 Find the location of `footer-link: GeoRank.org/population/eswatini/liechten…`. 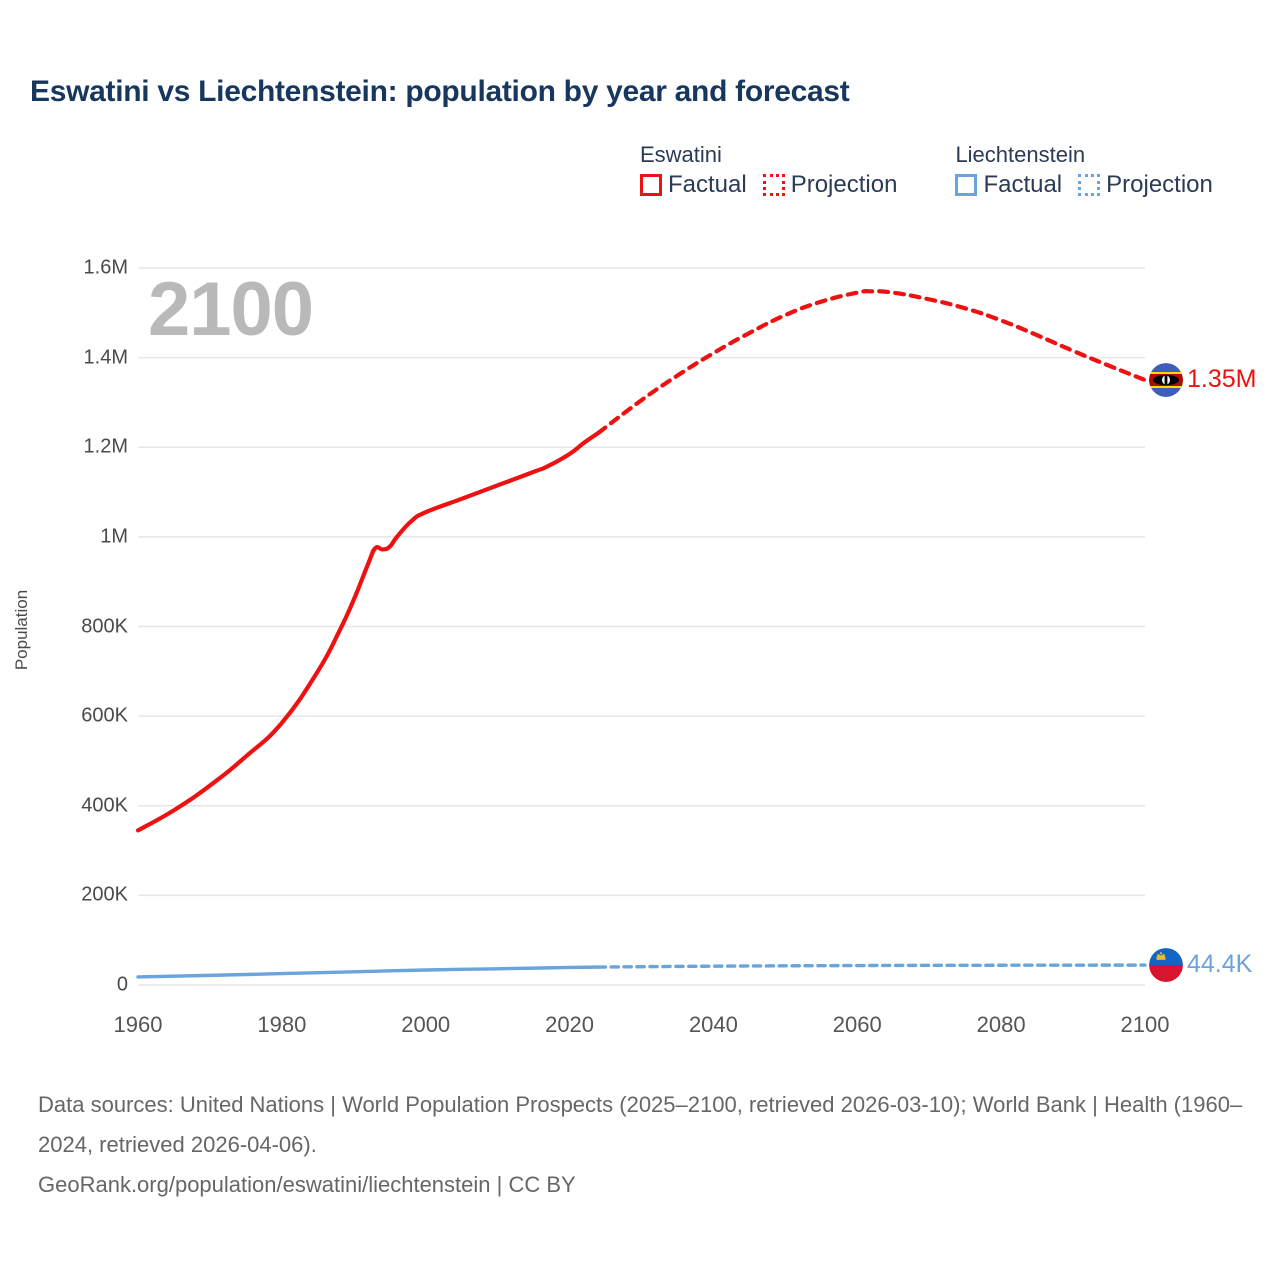

footer-link: GeoRank.org/population/eswatini/liechten… is located at coordinates (307, 1184).